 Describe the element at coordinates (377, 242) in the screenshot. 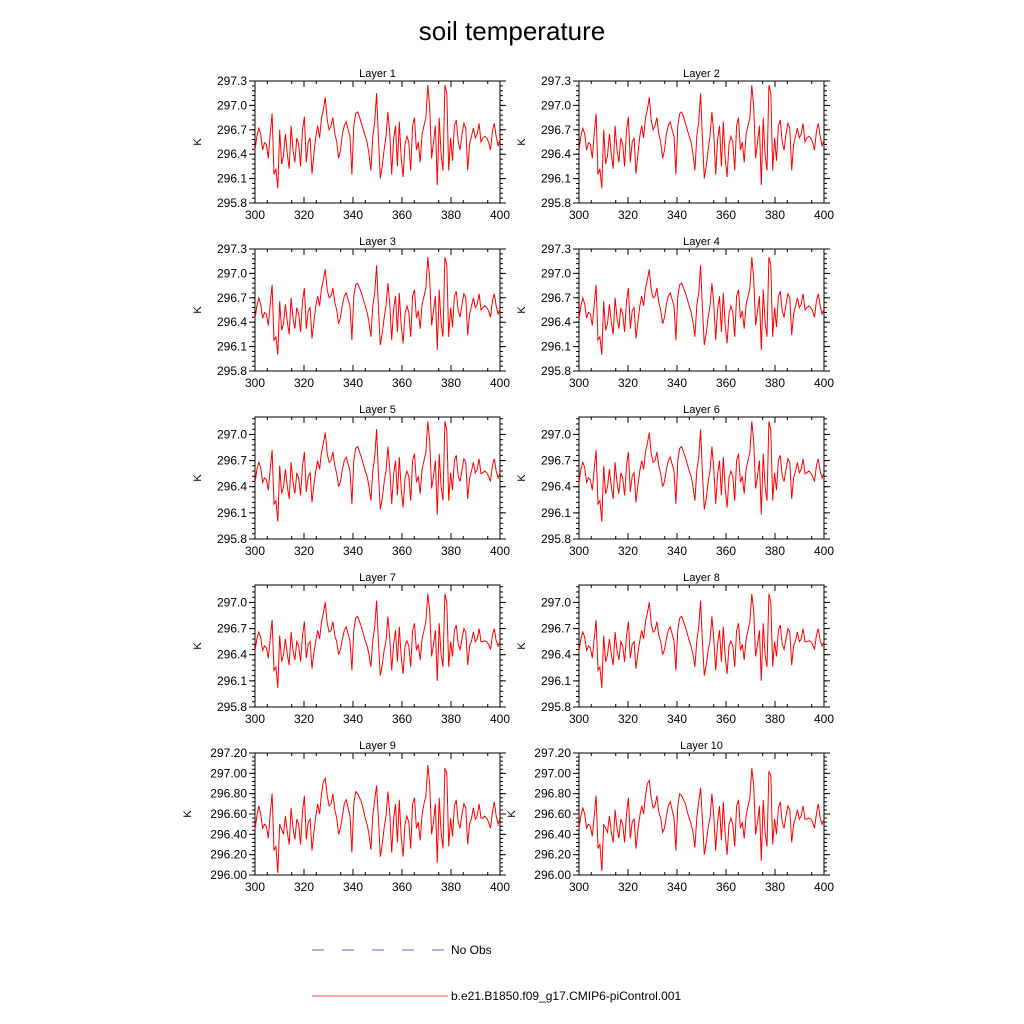

I see `panel-title: Layer 3` at that location.